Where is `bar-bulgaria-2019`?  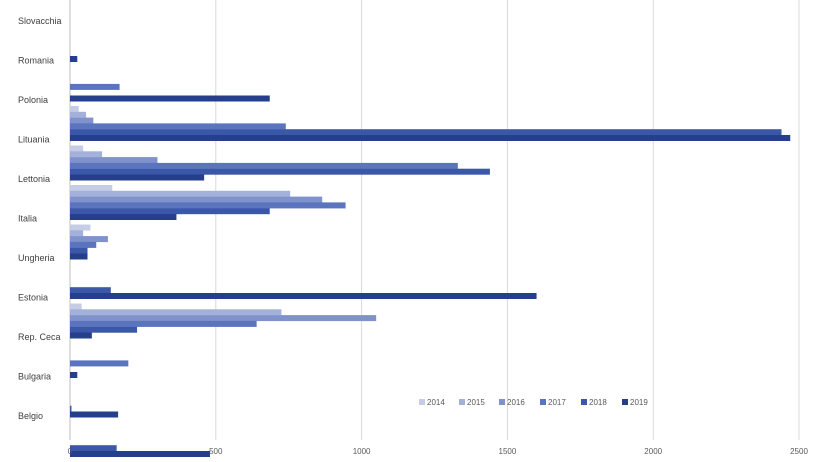 bar-bulgaria-2019 is located at coordinates (94, 414).